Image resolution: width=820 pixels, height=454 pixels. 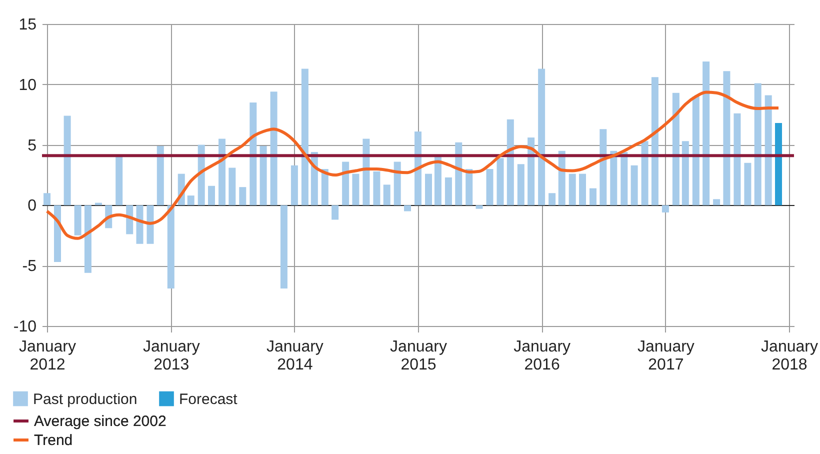 What do you see at coordinates (208, 399) in the screenshot?
I see `legend-label: Forecast` at bounding box center [208, 399].